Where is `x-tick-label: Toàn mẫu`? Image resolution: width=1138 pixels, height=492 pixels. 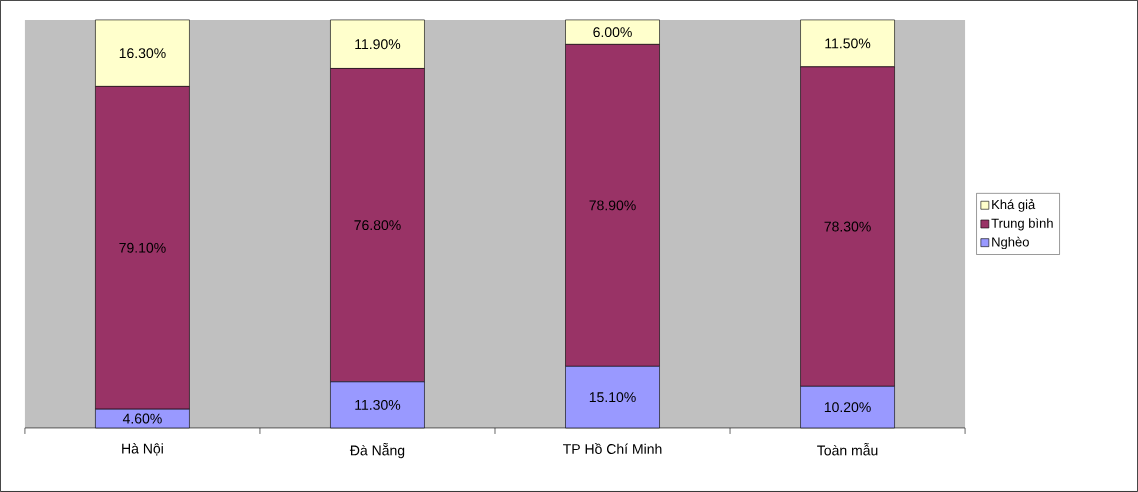
x-tick-label: Toàn mẫu is located at coordinates (847, 449).